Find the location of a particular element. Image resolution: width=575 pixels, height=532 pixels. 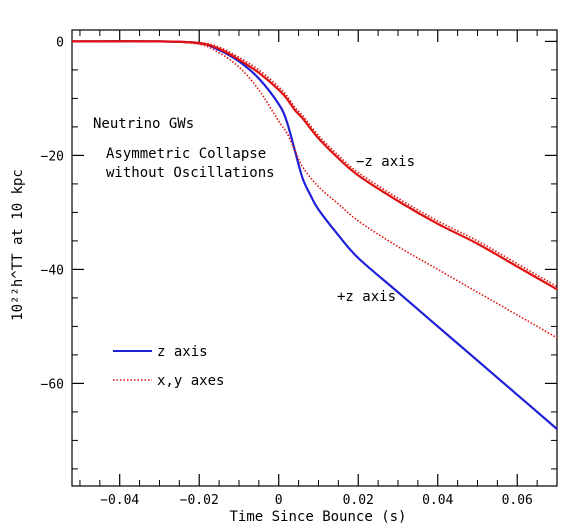

legend: z axis x,y axes is located at coordinates (168, 366).